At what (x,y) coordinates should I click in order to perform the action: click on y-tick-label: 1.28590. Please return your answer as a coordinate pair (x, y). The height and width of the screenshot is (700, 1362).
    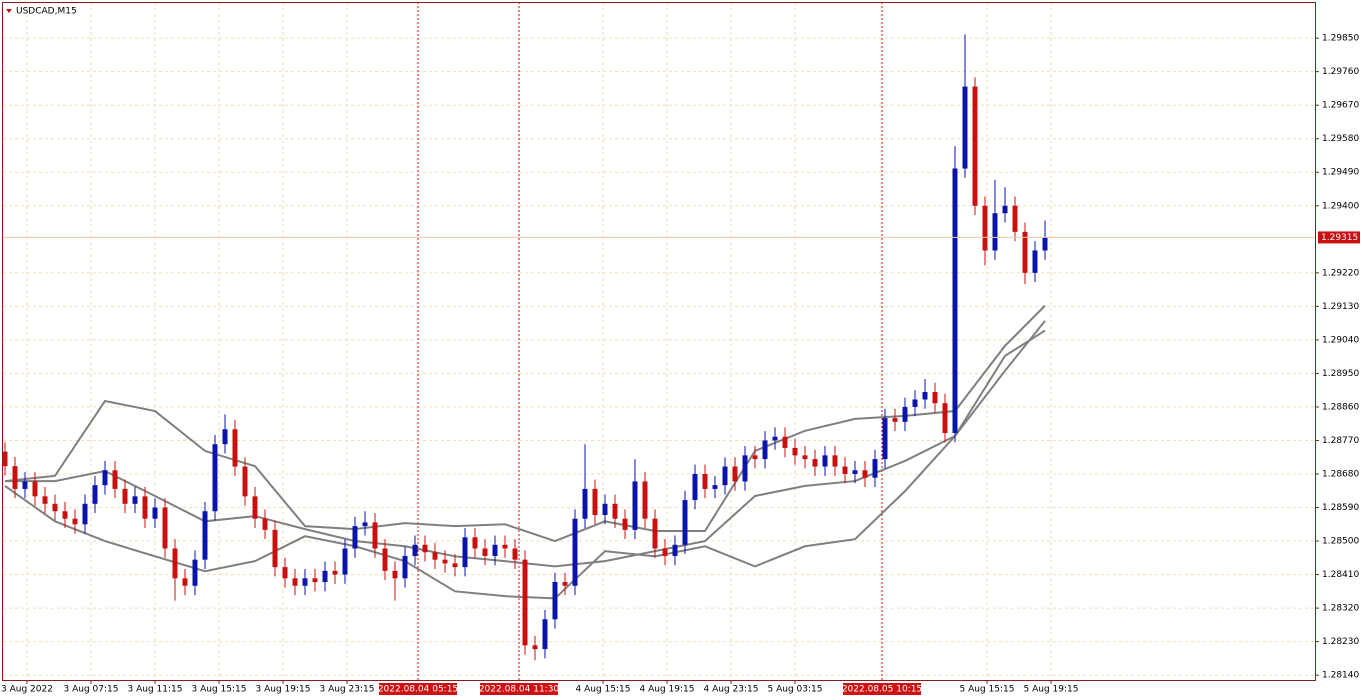
    Looking at the image, I should click on (1340, 508).